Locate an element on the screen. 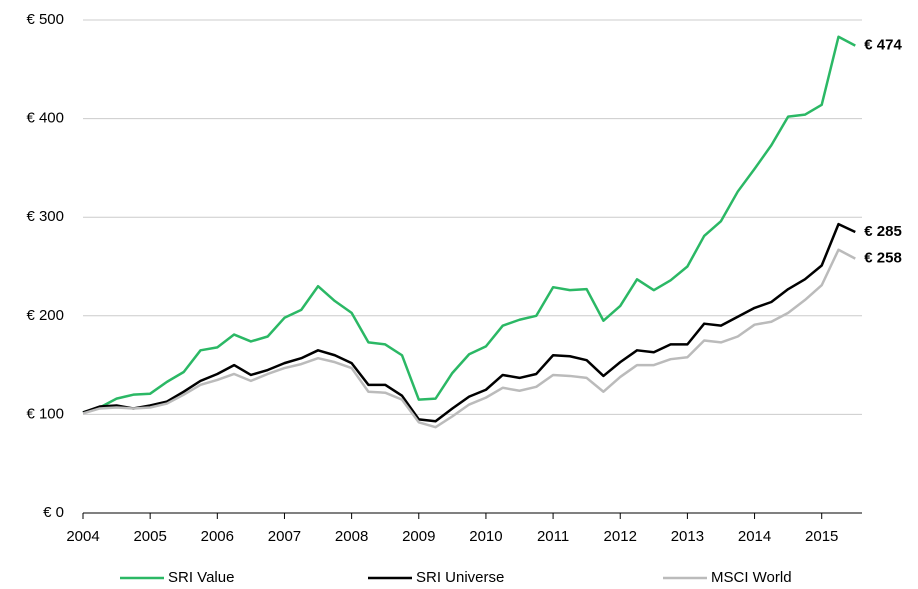 The image size is (918, 589). x-tick-label: 2006 is located at coordinates (217, 536).